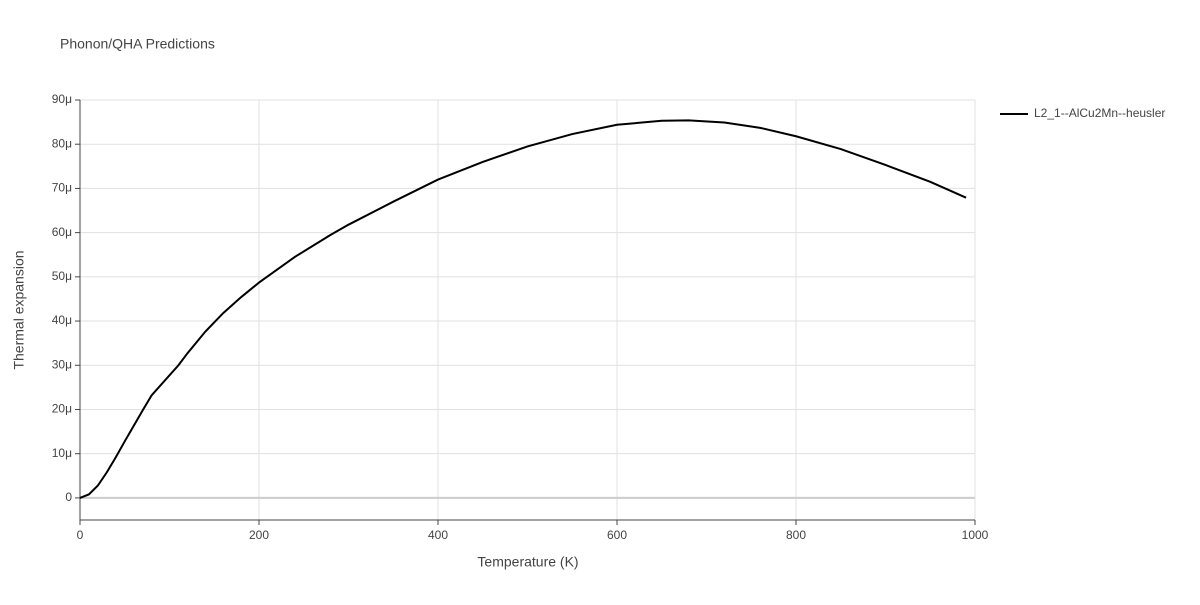 The width and height of the screenshot is (1200, 605). Describe the element at coordinates (1099, 113) in the screenshot. I see `legend-label: L2_1--AlCu2Mn--heusler` at that location.